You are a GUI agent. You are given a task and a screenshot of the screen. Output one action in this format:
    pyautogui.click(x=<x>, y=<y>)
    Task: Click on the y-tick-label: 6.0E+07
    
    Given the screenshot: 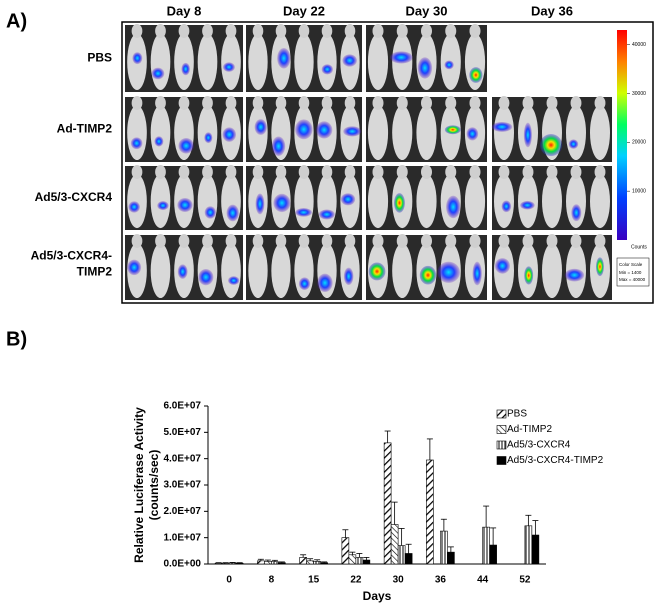 What is the action you would take?
    pyautogui.click(x=182, y=406)
    